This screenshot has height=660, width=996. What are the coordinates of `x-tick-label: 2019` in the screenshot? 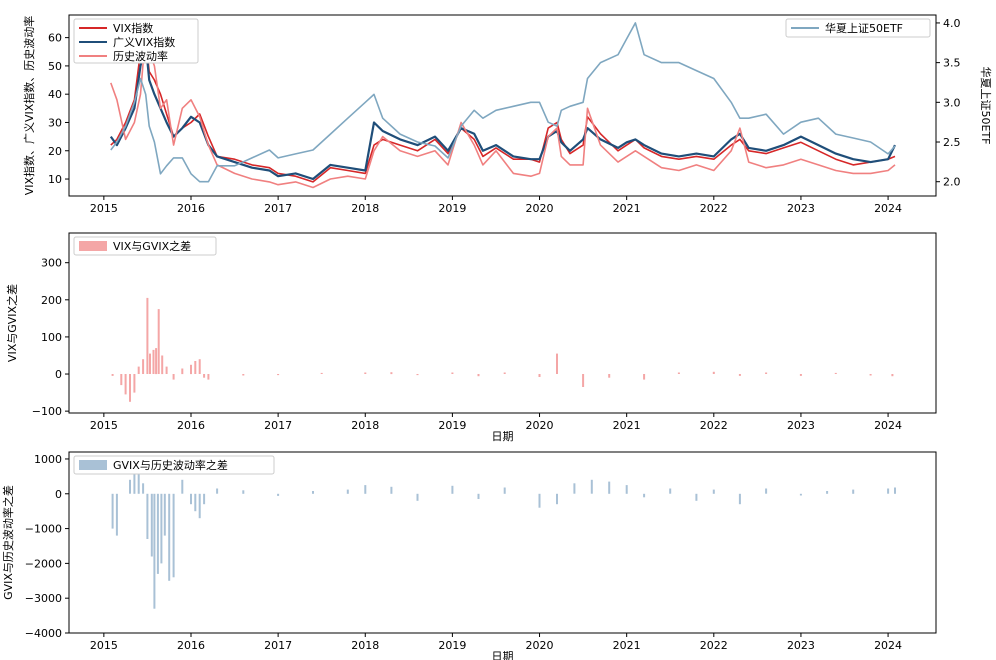 It's located at (452, 425).